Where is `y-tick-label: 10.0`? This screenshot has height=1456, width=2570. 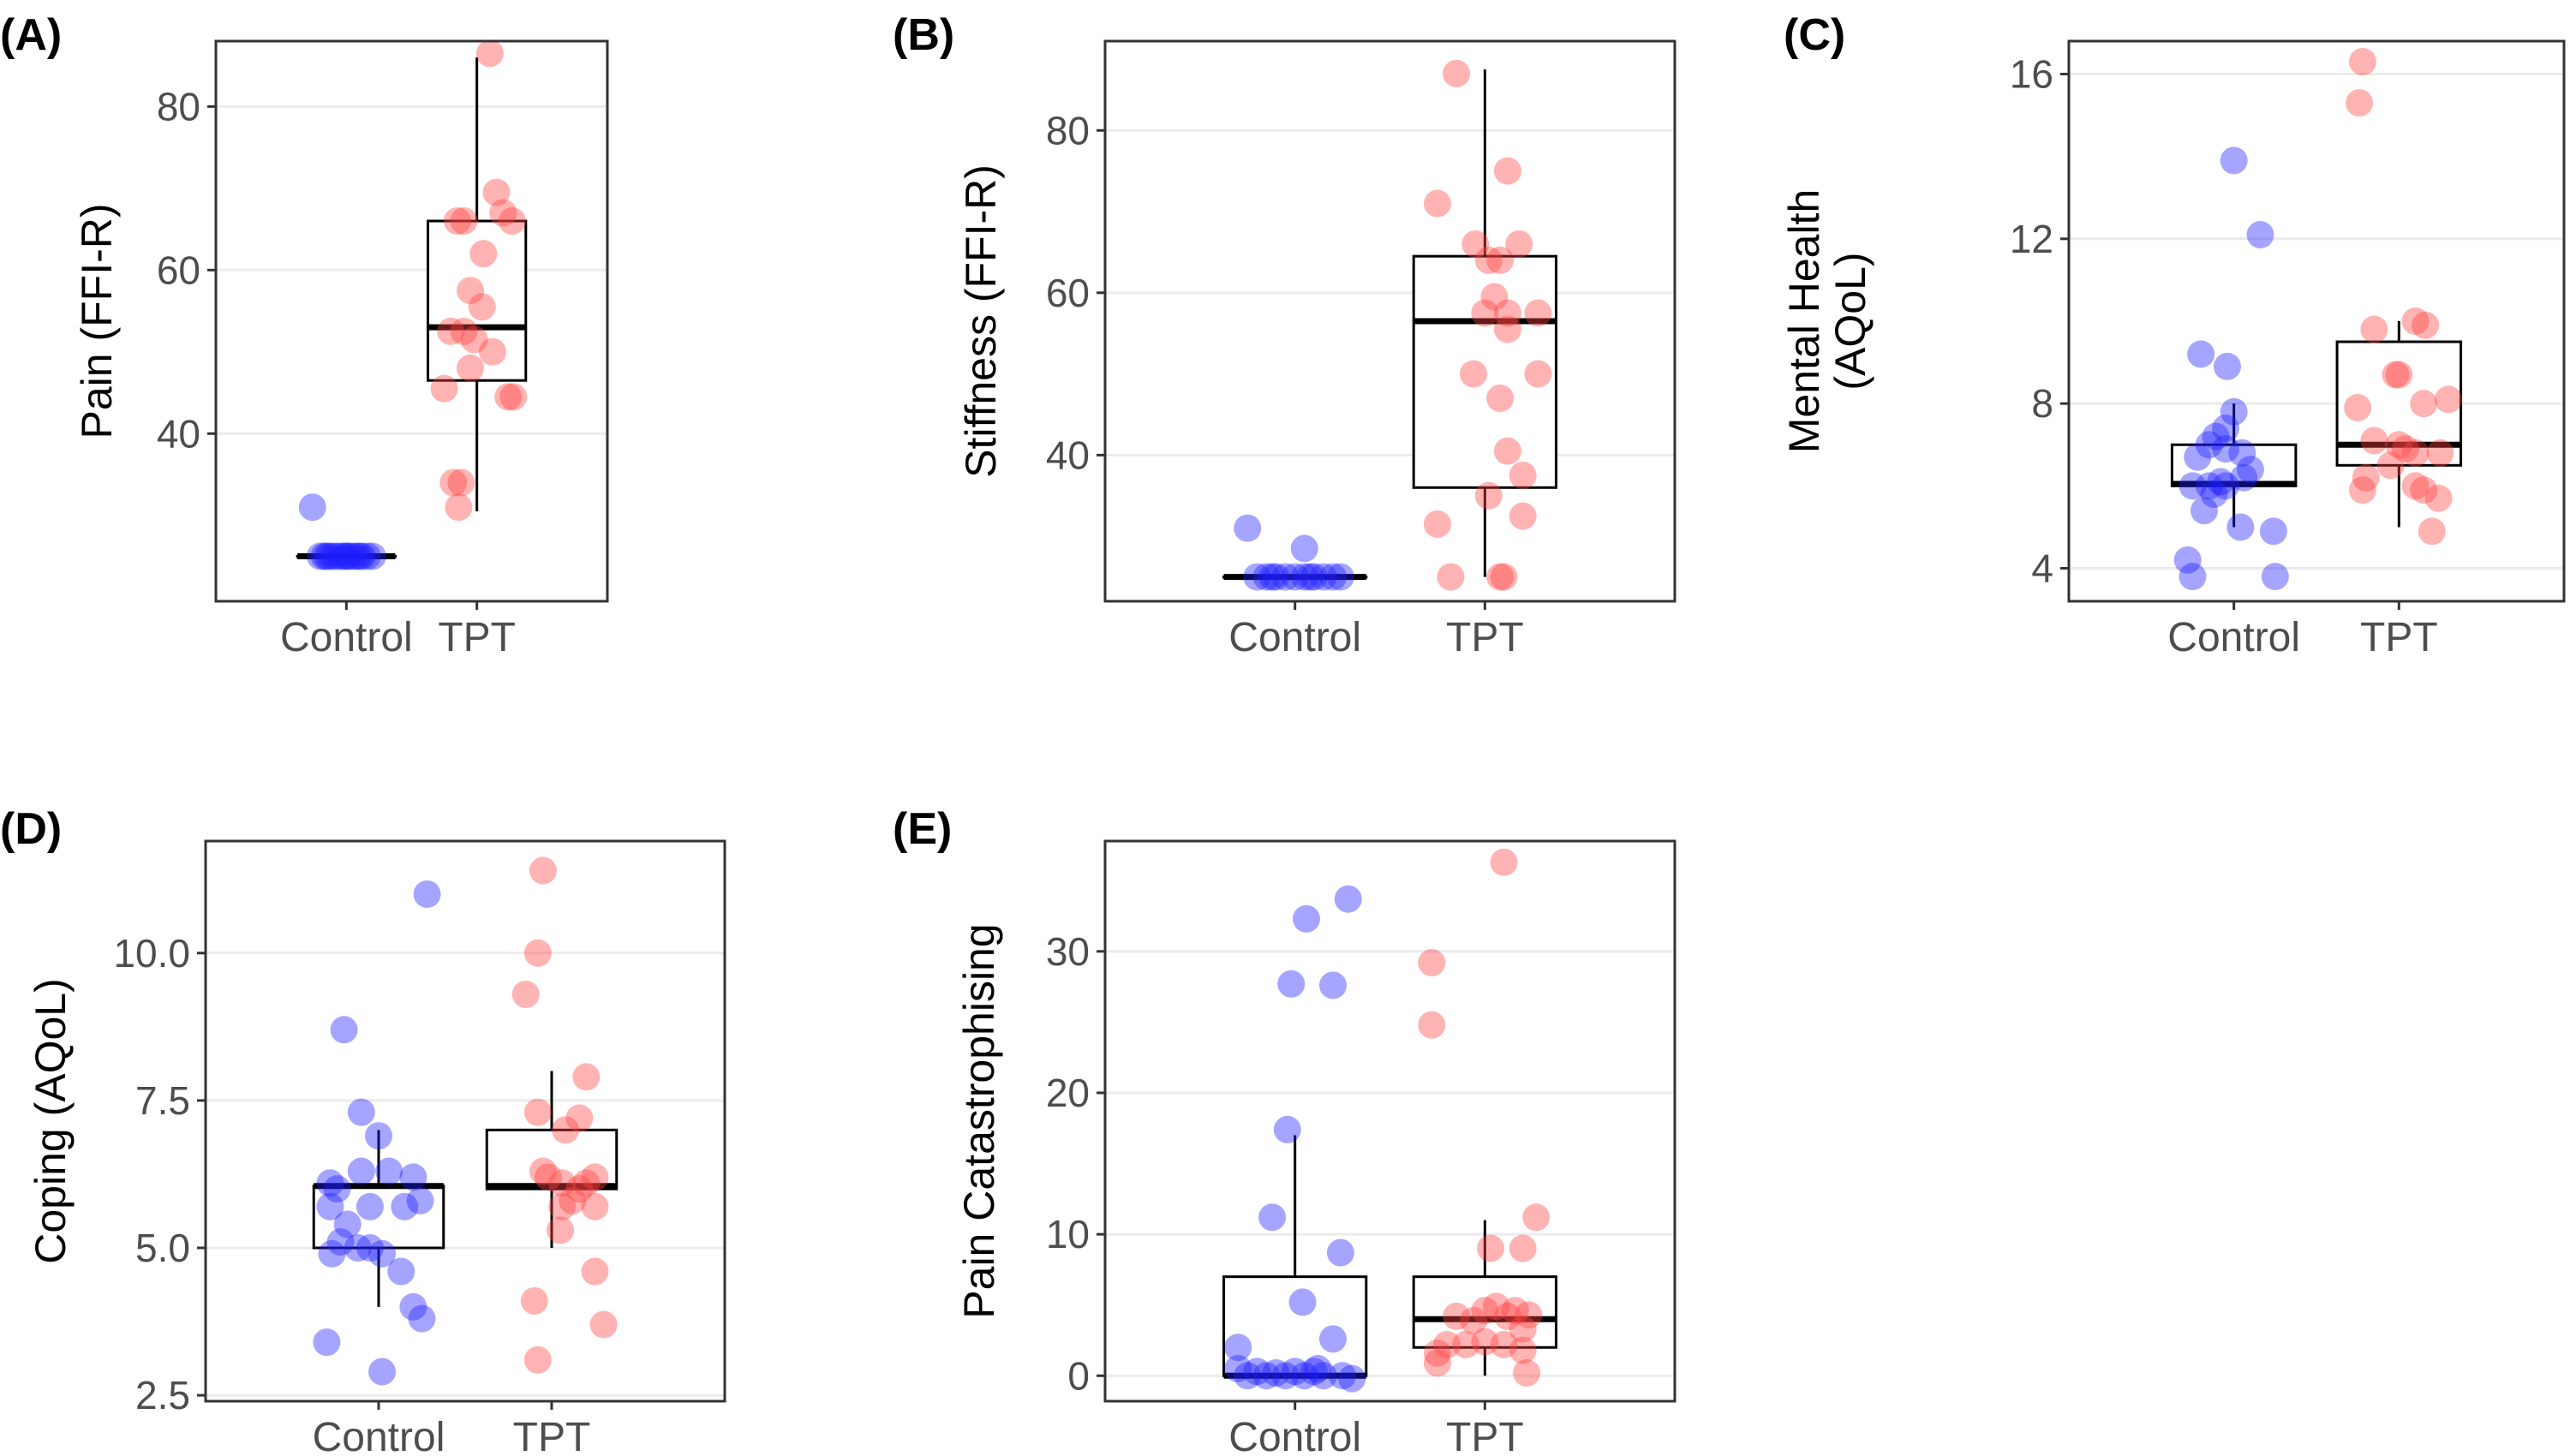 y-tick-label: 10.0 is located at coordinates (151, 954).